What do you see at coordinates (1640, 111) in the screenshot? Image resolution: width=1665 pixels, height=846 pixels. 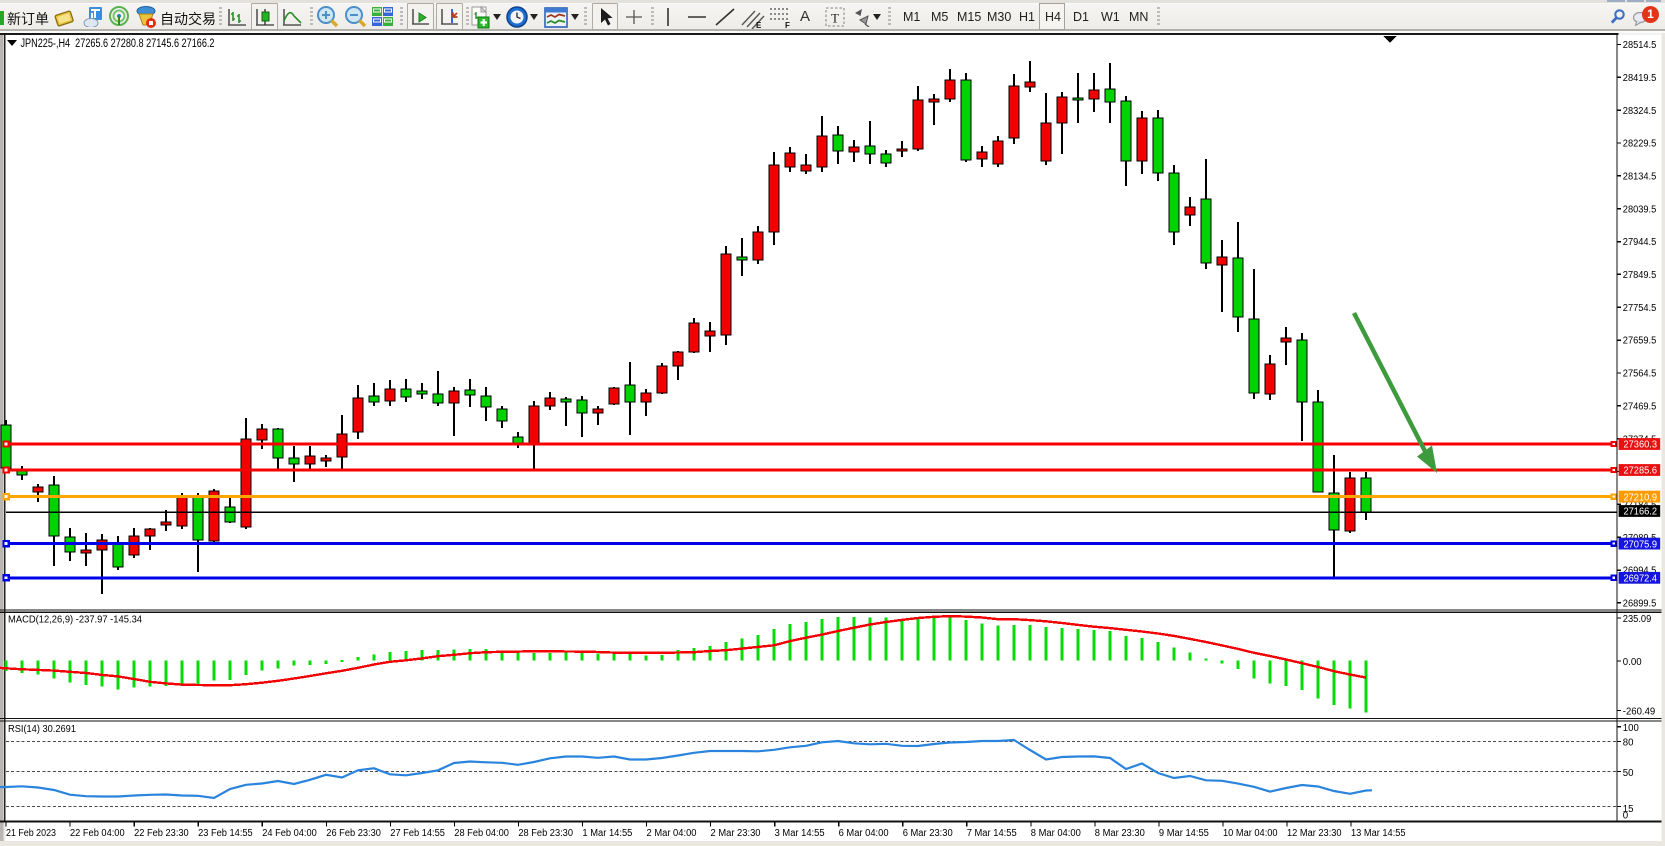 I see `svg-text: 28324.5` at bounding box center [1640, 111].